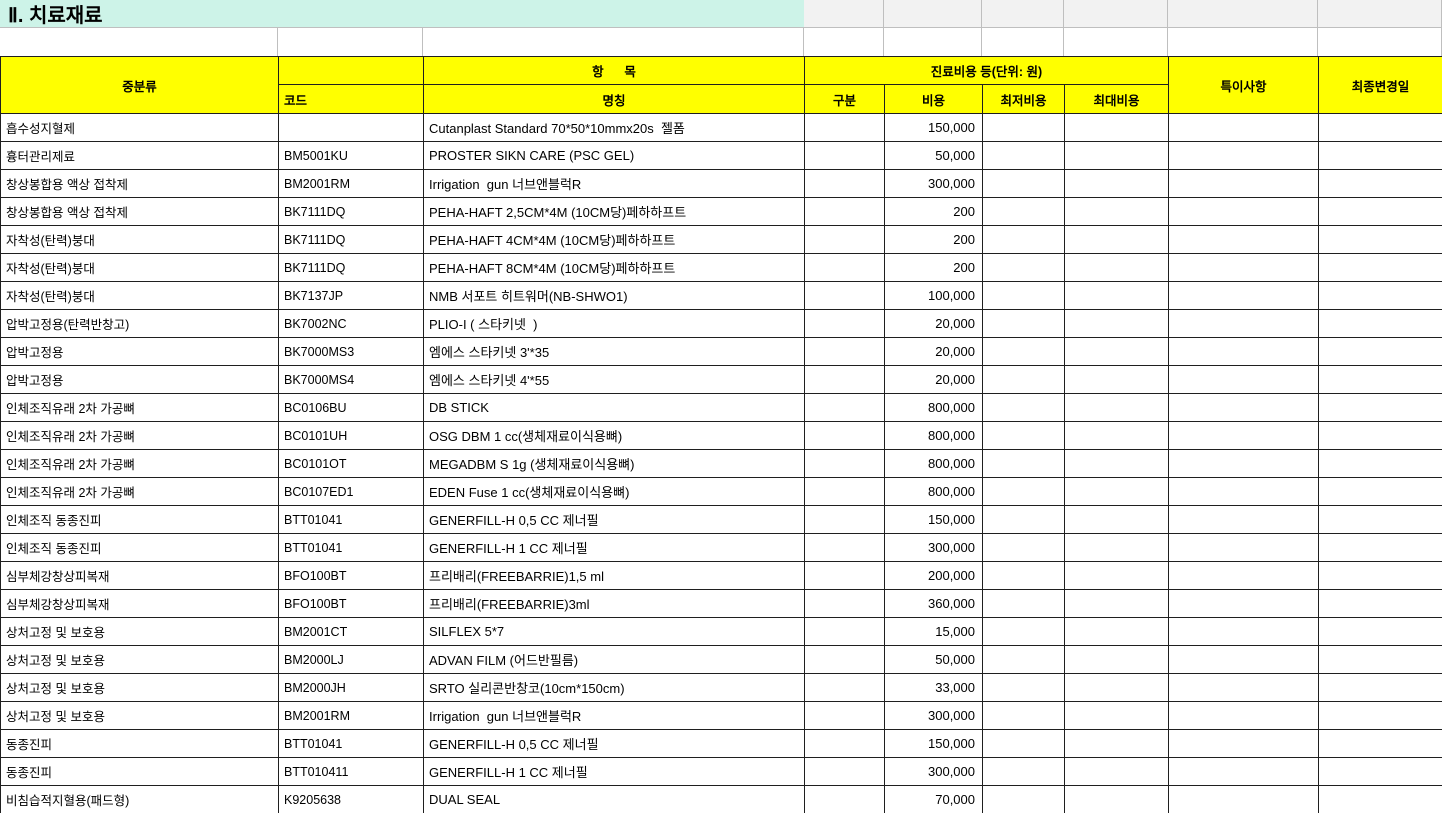 The height and width of the screenshot is (813, 1442). What do you see at coordinates (139, 547) in the screenshot?
I see `cell-category: 인체조직 동종진피` at bounding box center [139, 547].